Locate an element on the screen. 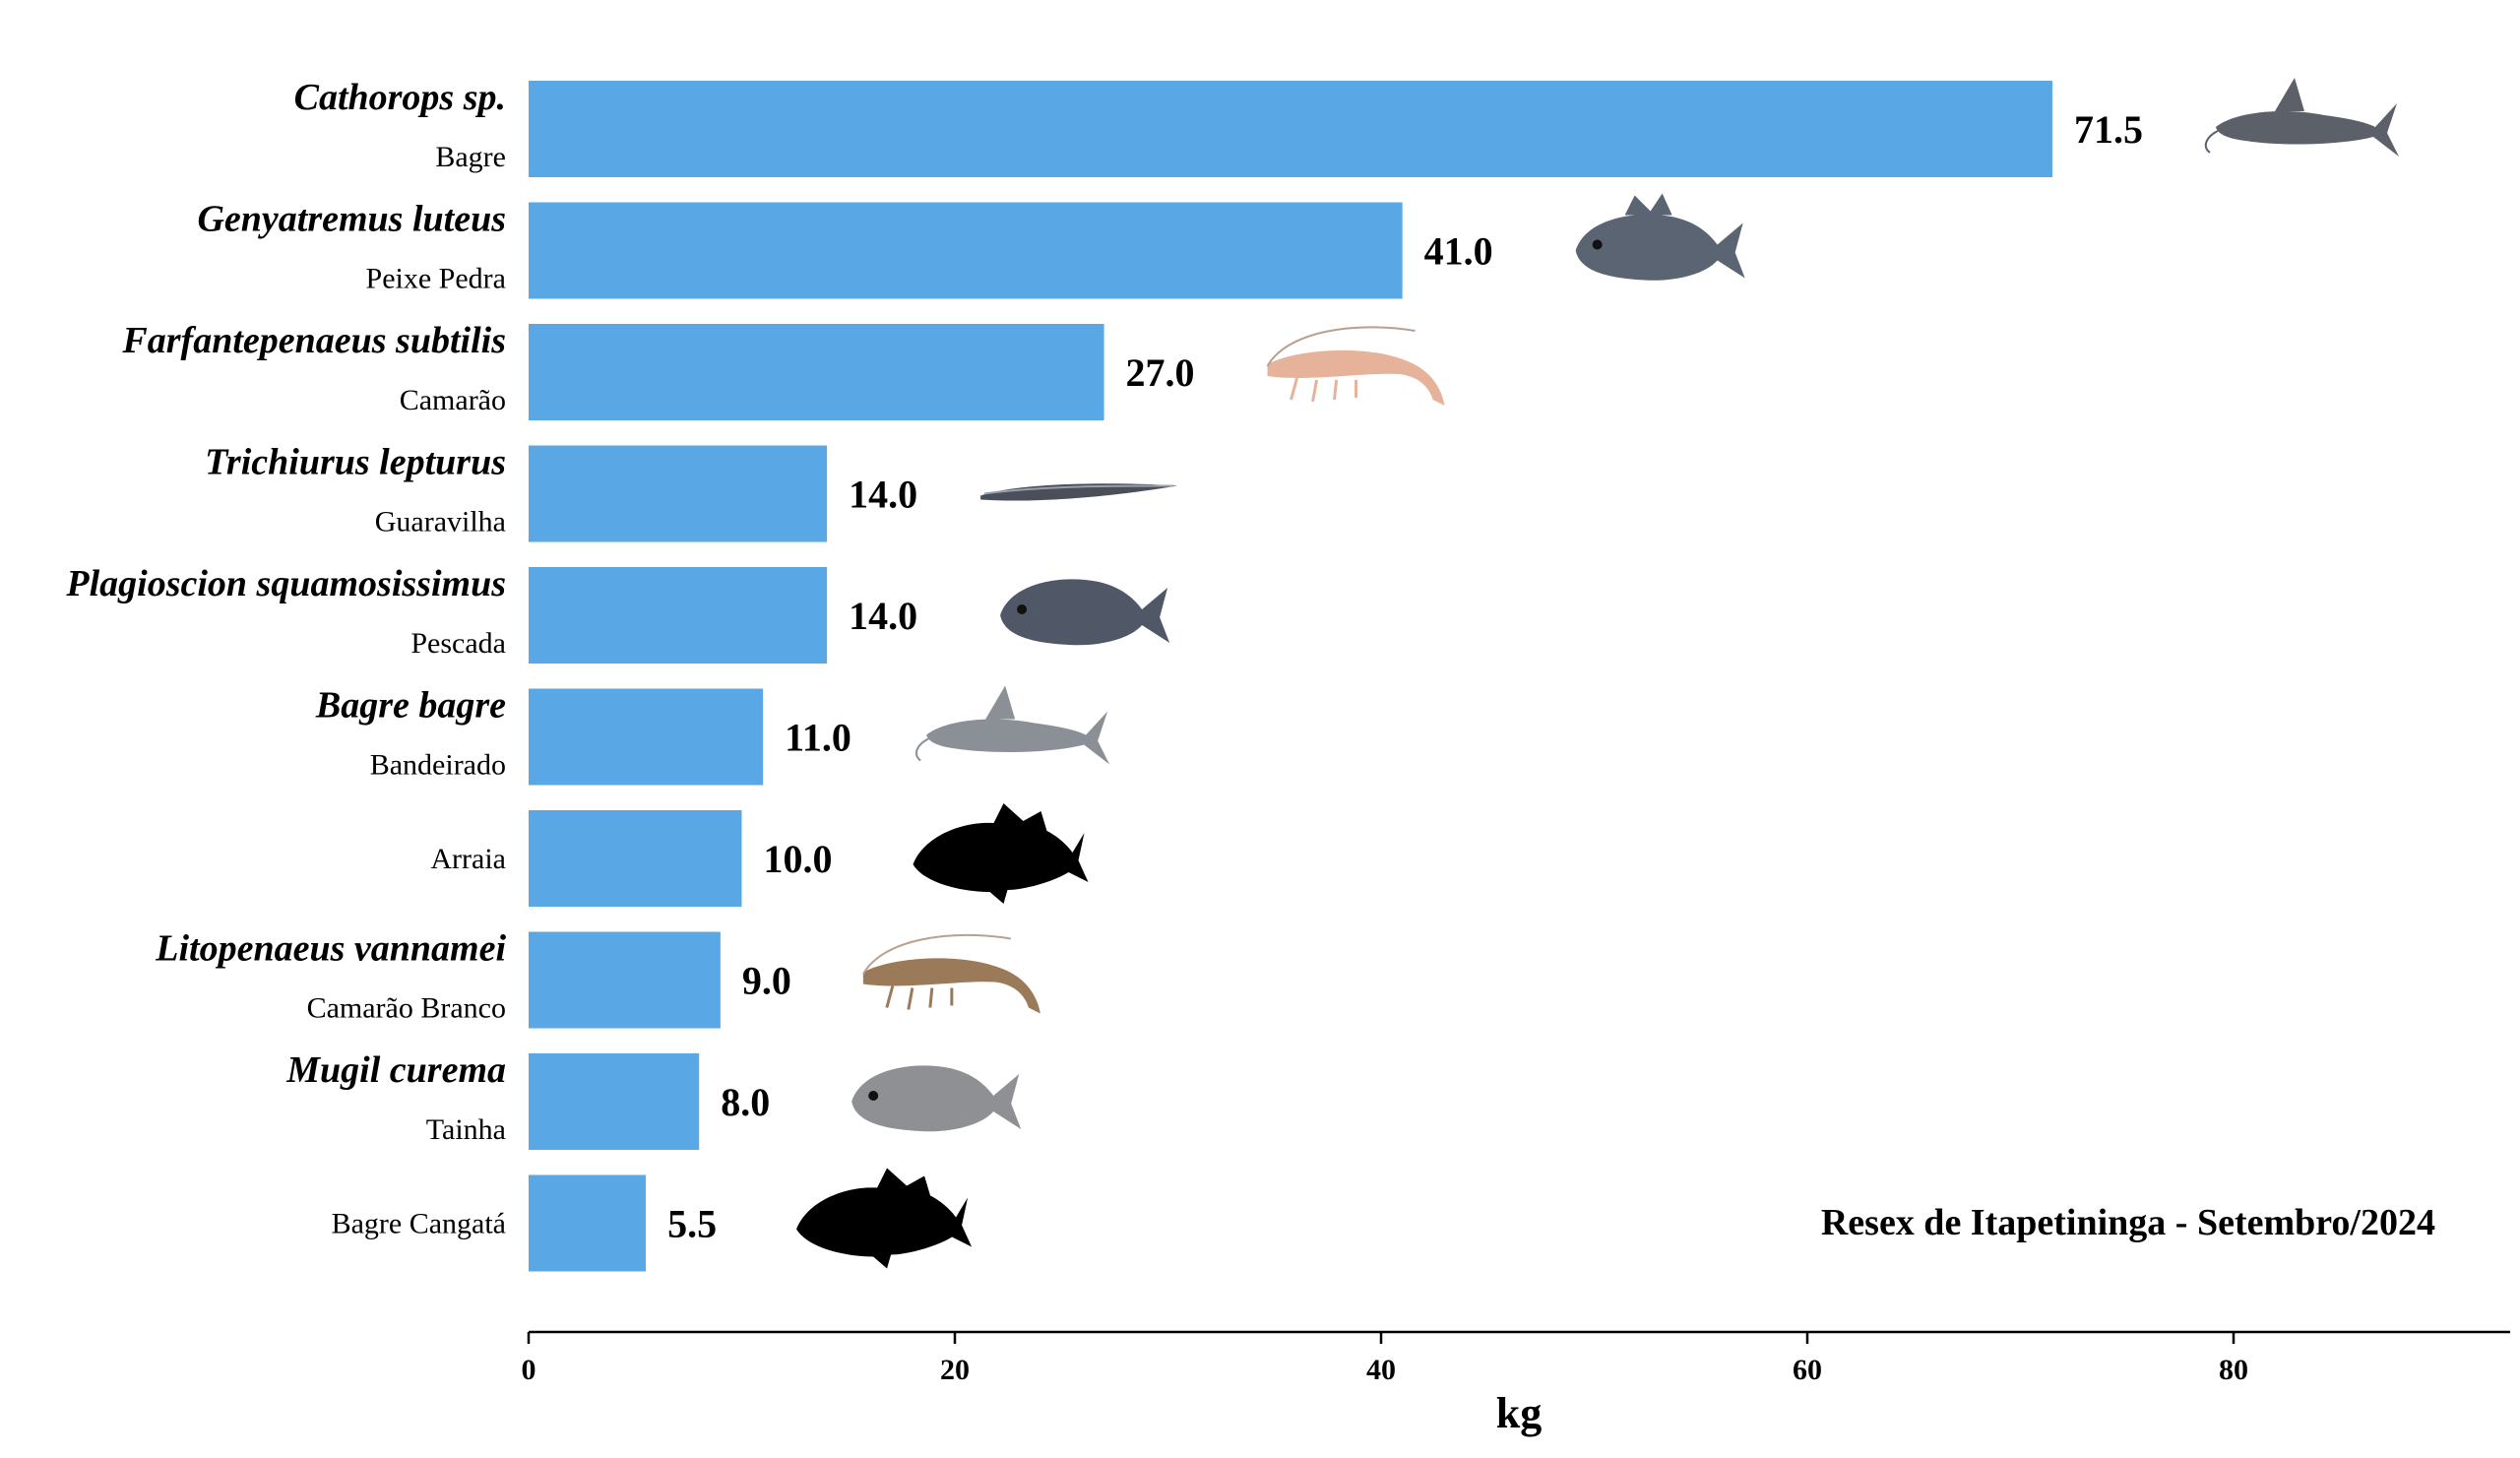 This screenshot has width=2520, height=1458. x-axis-title: kg is located at coordinates (1519, 1413).